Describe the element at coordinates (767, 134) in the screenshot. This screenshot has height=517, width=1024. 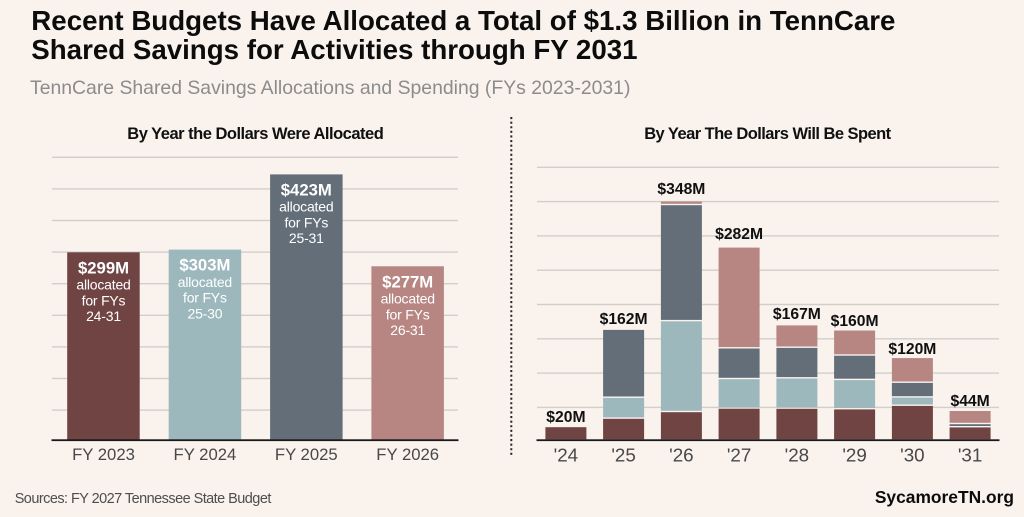
I see `svg-text:By Year The Dollars Will Be Sp: By Year The Dollars Will Be Spent` at that location.